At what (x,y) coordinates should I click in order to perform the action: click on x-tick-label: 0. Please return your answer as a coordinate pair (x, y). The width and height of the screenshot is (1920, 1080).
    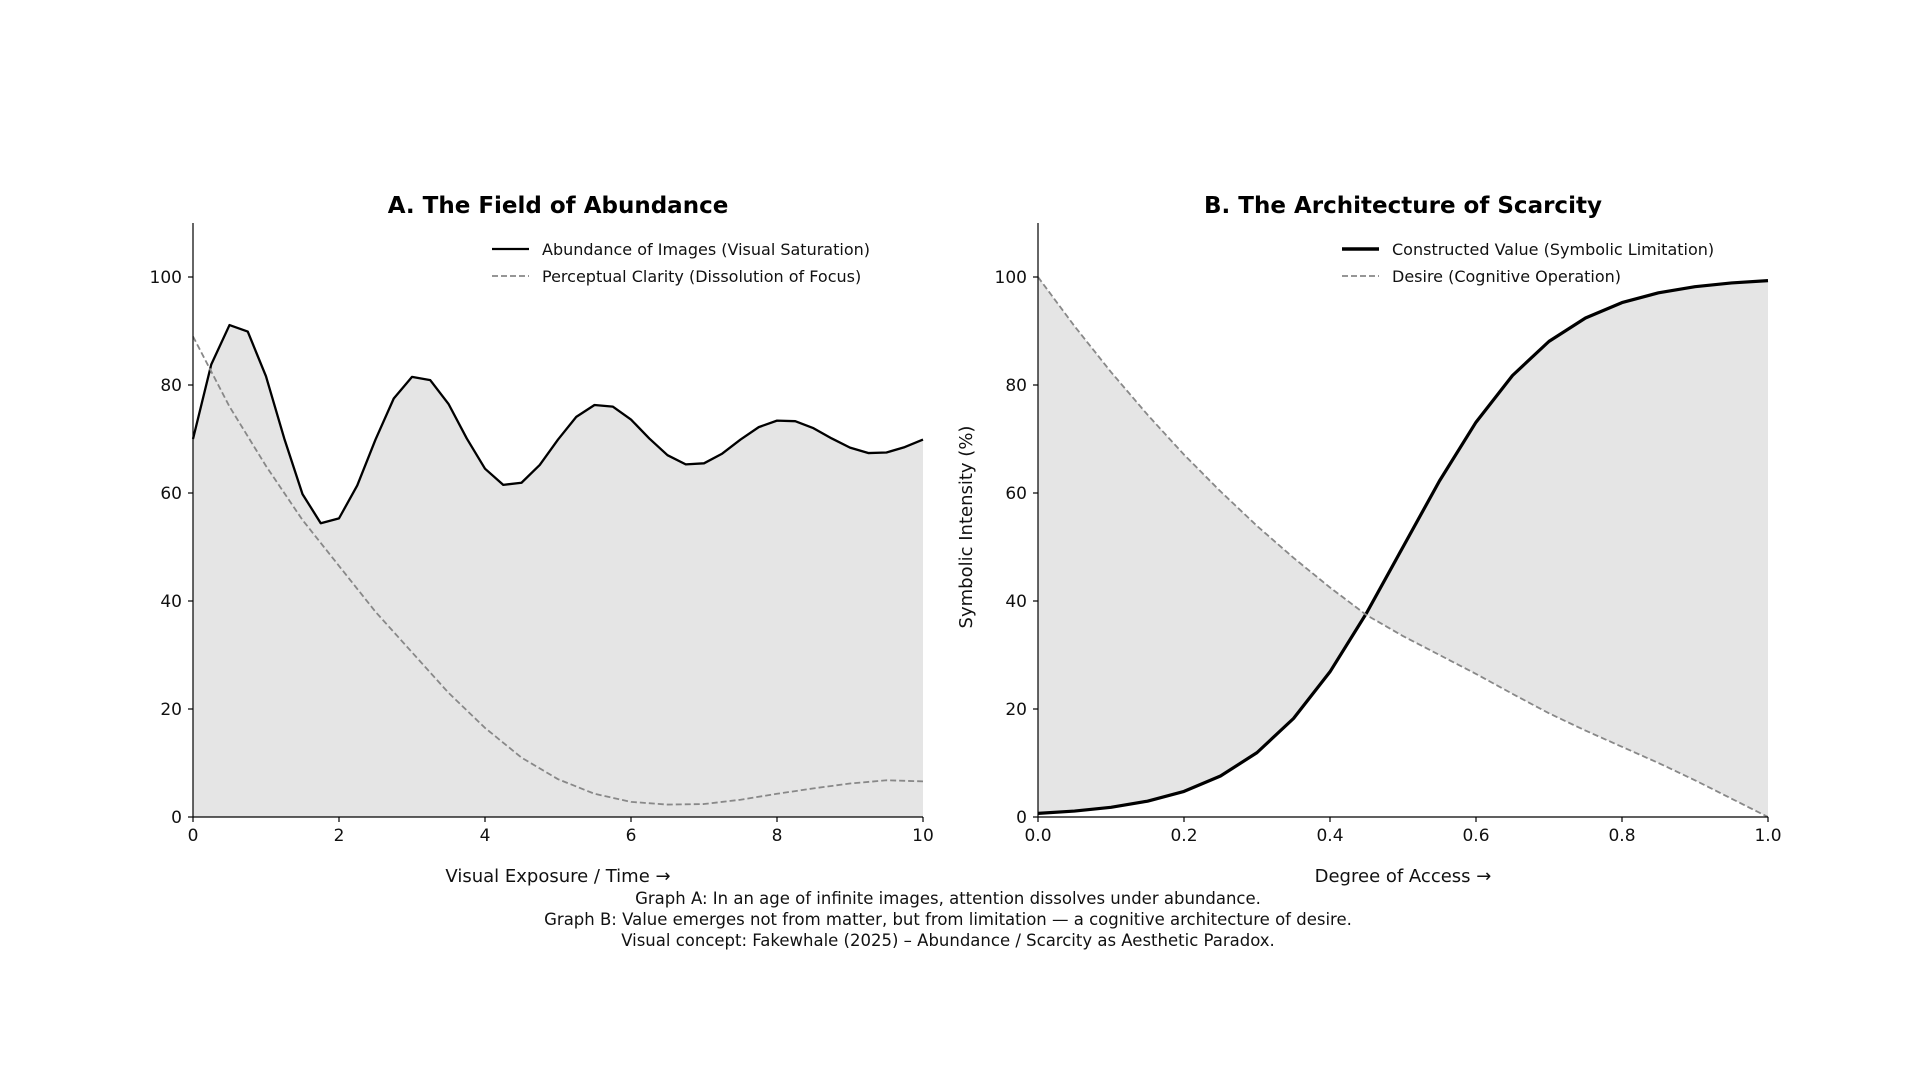
    Looking at the image, I should click on (193, 836).